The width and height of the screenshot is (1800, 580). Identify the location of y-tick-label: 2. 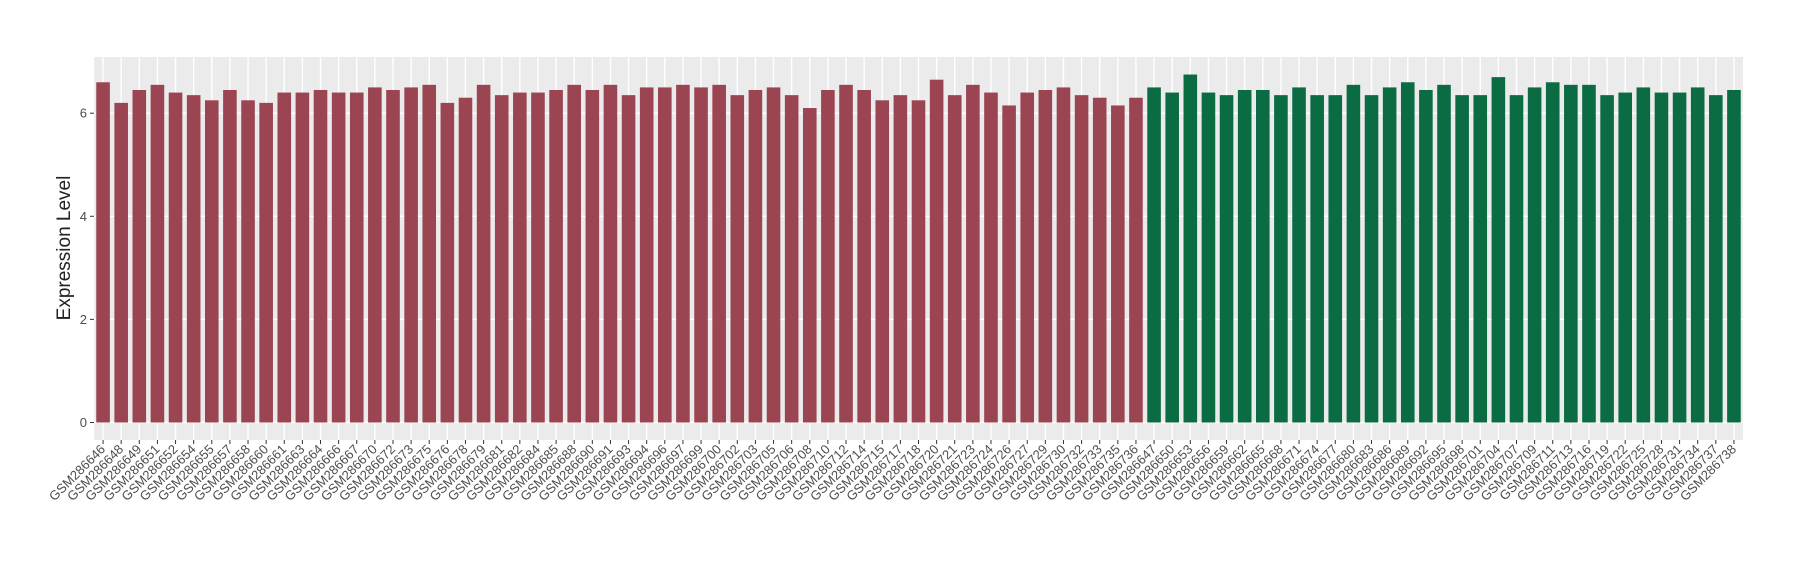
(83, 319).